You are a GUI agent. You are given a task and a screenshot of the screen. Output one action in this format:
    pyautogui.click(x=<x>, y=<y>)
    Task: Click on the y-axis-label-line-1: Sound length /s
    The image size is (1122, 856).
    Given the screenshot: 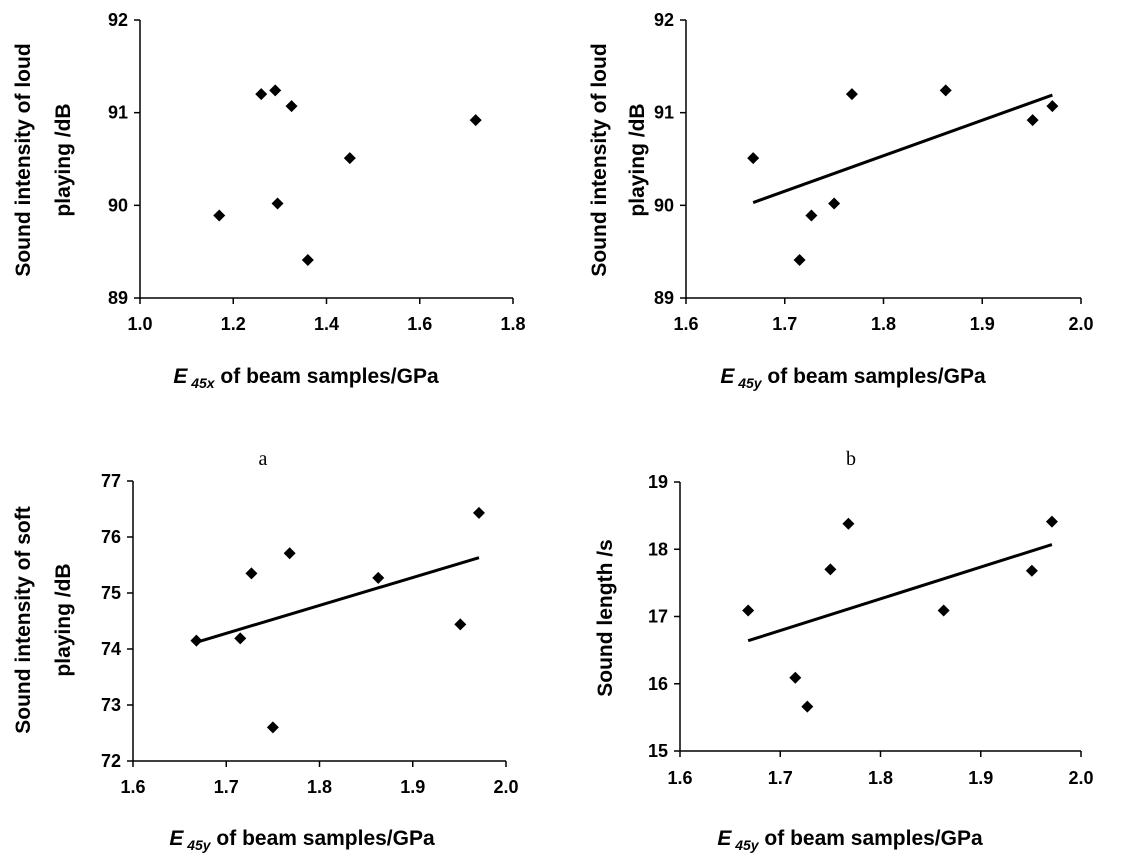 What is the action you would take?
    pyautogui.click(x=605, y=618)
    